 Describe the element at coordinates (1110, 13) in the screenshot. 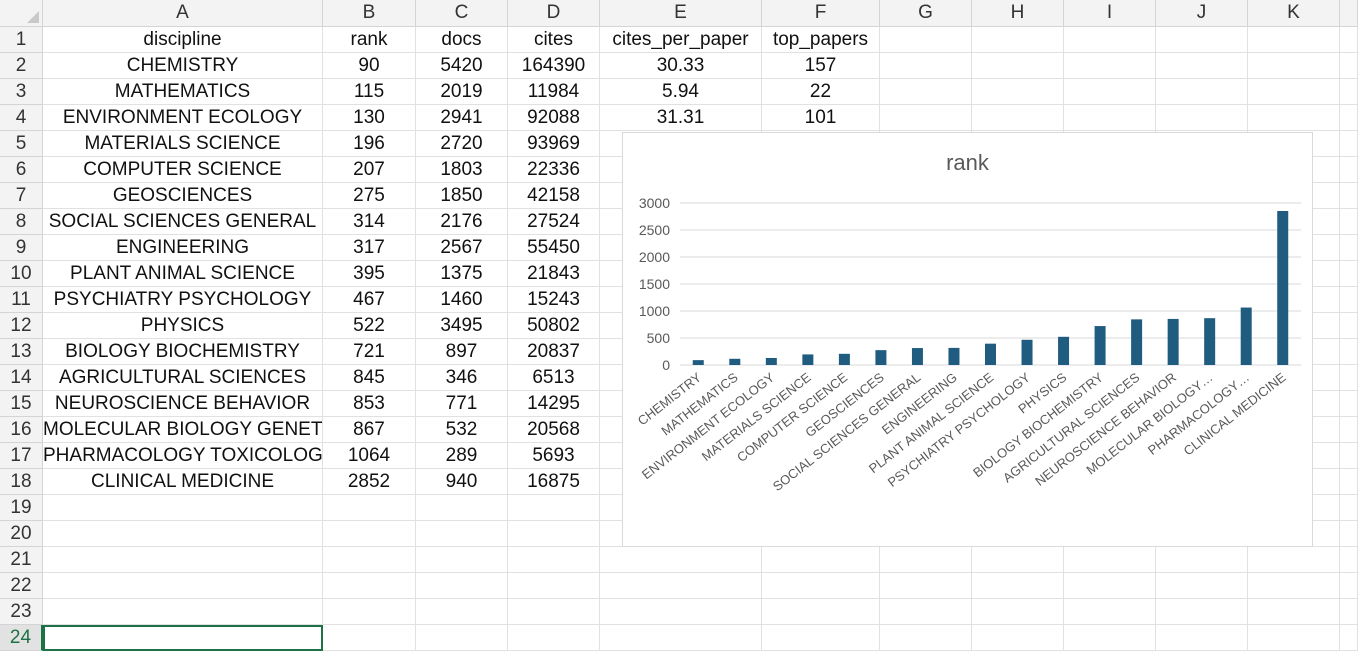

I see `column-header-i: I` at that location.